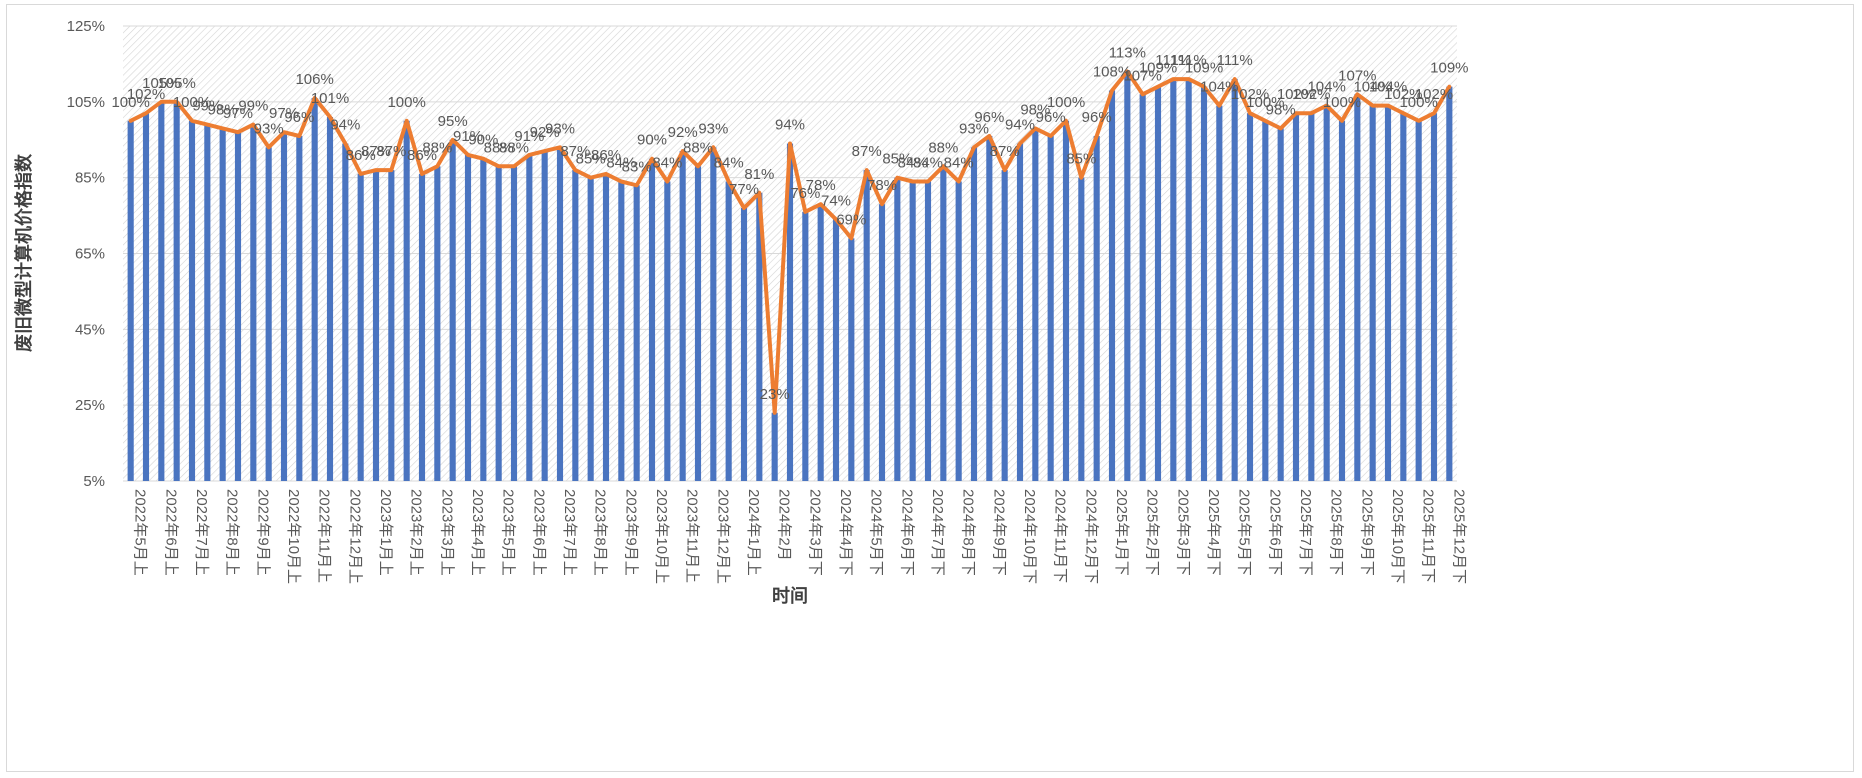 This screenshot has width=1862, height=778. I want to click on data-label: 94%, so click(790, 125).